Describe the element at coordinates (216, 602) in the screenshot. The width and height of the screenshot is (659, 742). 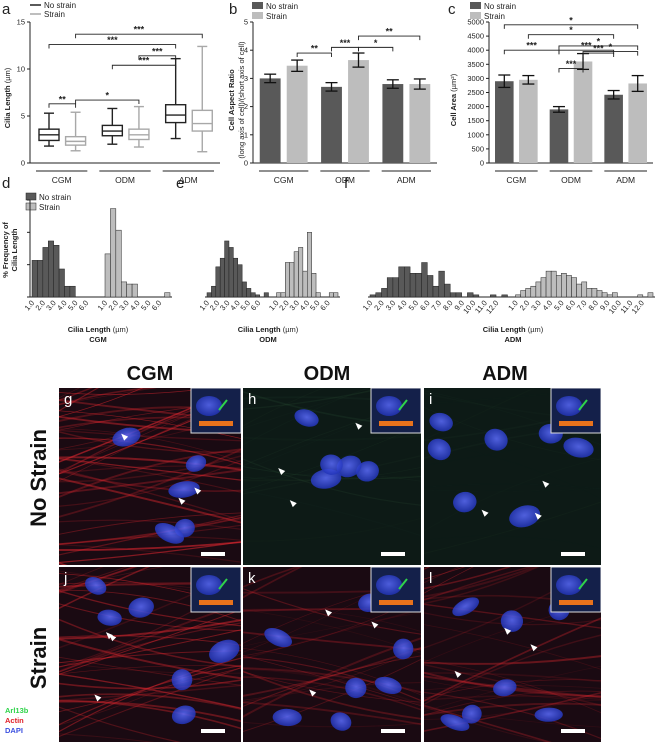
I see `inset-scale-bar` at that location.